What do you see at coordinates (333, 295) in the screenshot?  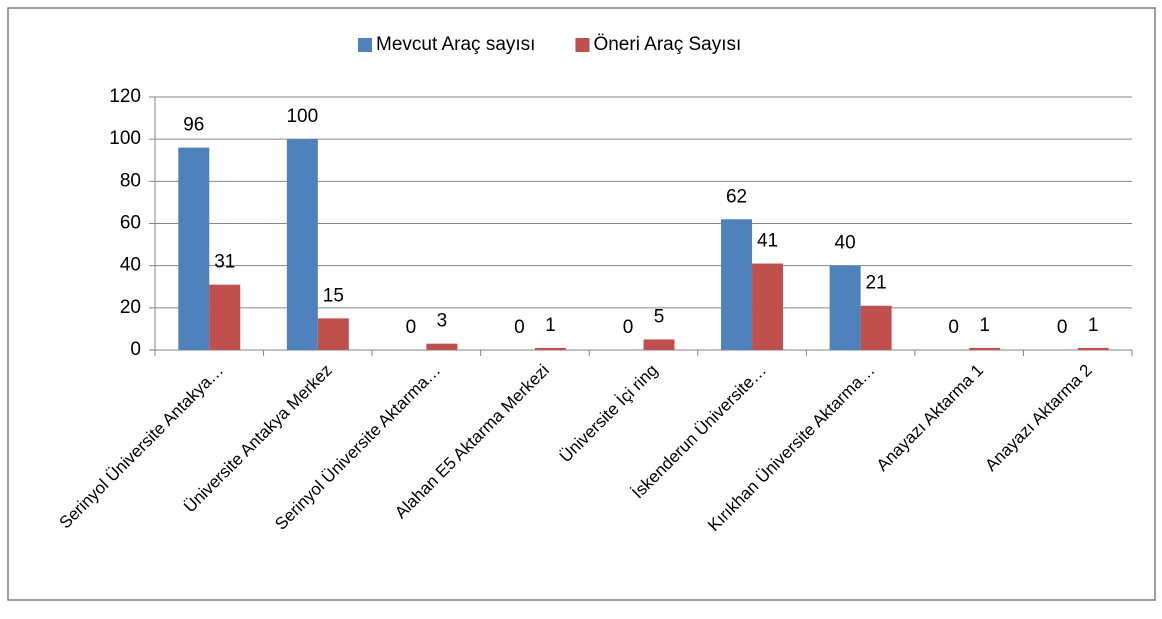 I see `data-label: 15` at bounding box center [333, 295].